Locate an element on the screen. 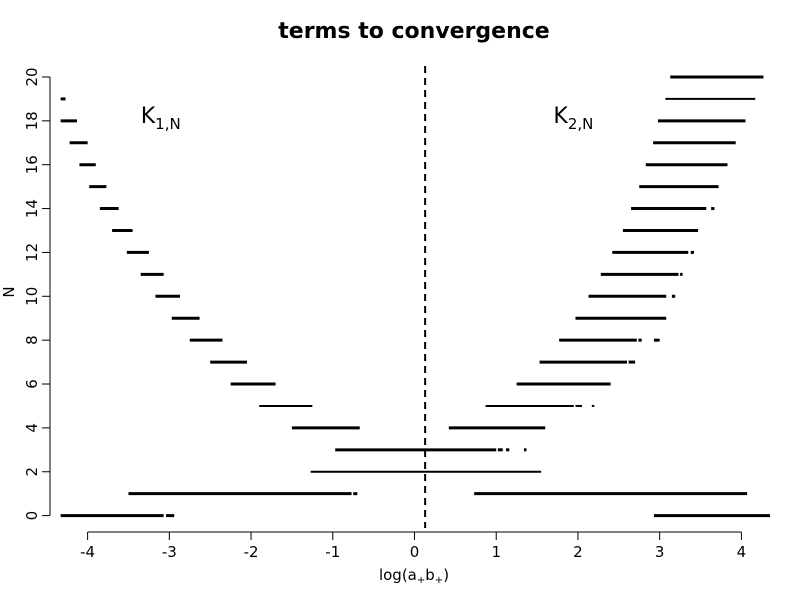 The image size is (800, 605). x-tick-label: -2 is located at coordinates (251, 552).